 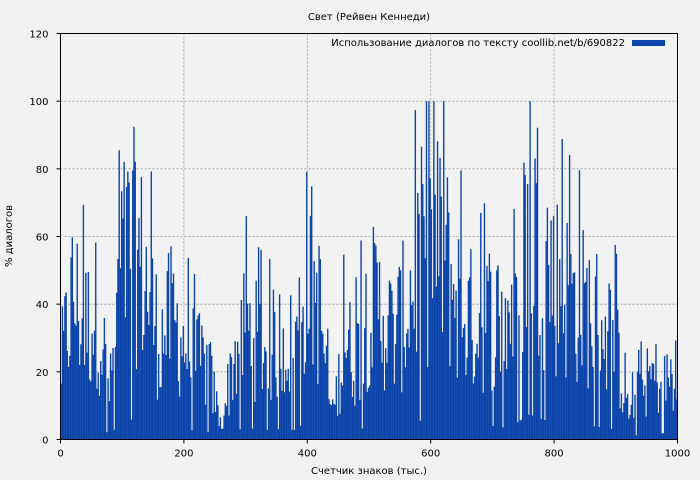 What do you see at coordinates (430, 454) in the screenshot?
I see `x-tick-label: 600` at bounding box center [430, 454].